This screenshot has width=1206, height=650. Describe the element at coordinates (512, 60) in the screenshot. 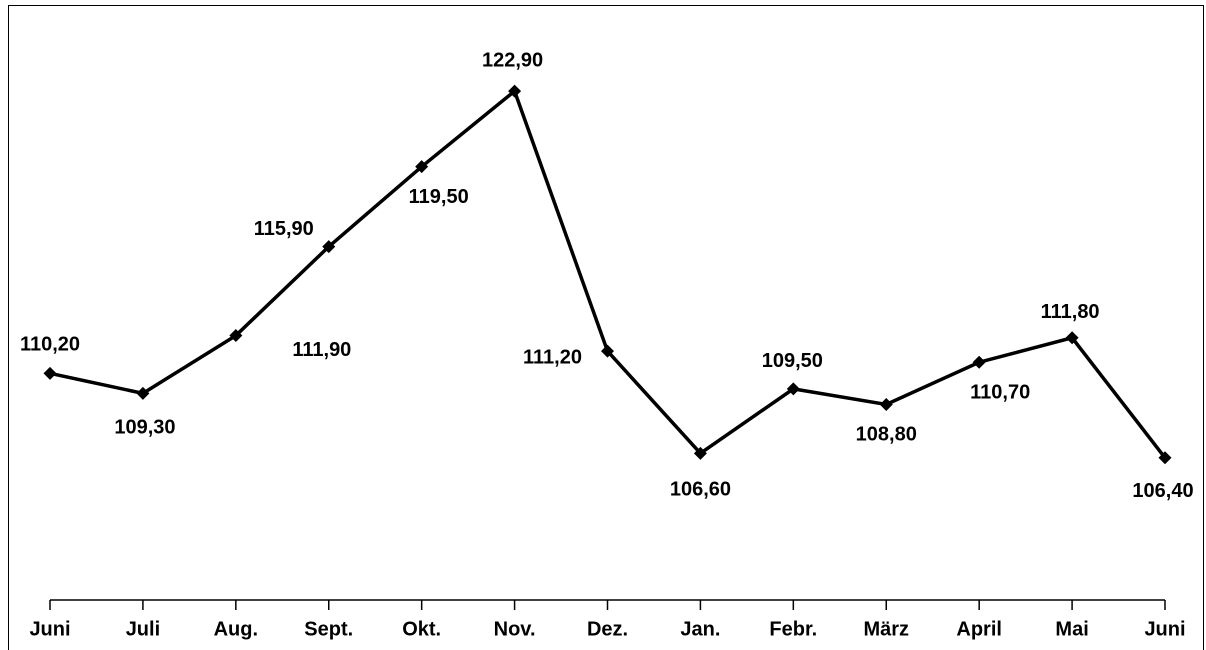

I see `data-label: 122,90` at that location.